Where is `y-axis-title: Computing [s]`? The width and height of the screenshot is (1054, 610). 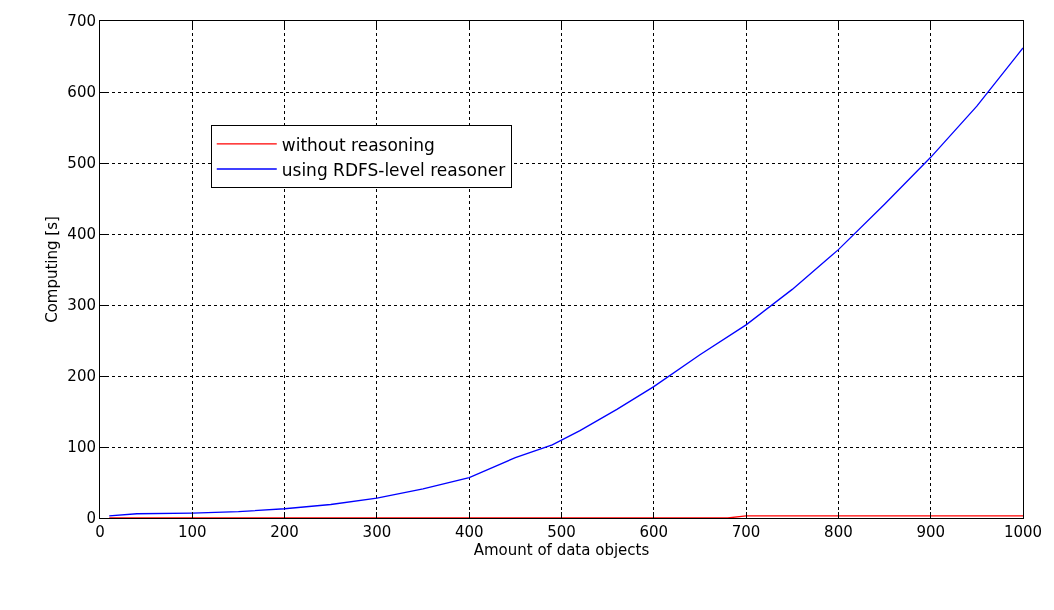
y-axis-title: Computing [s] is located at coordinates (51, 269).